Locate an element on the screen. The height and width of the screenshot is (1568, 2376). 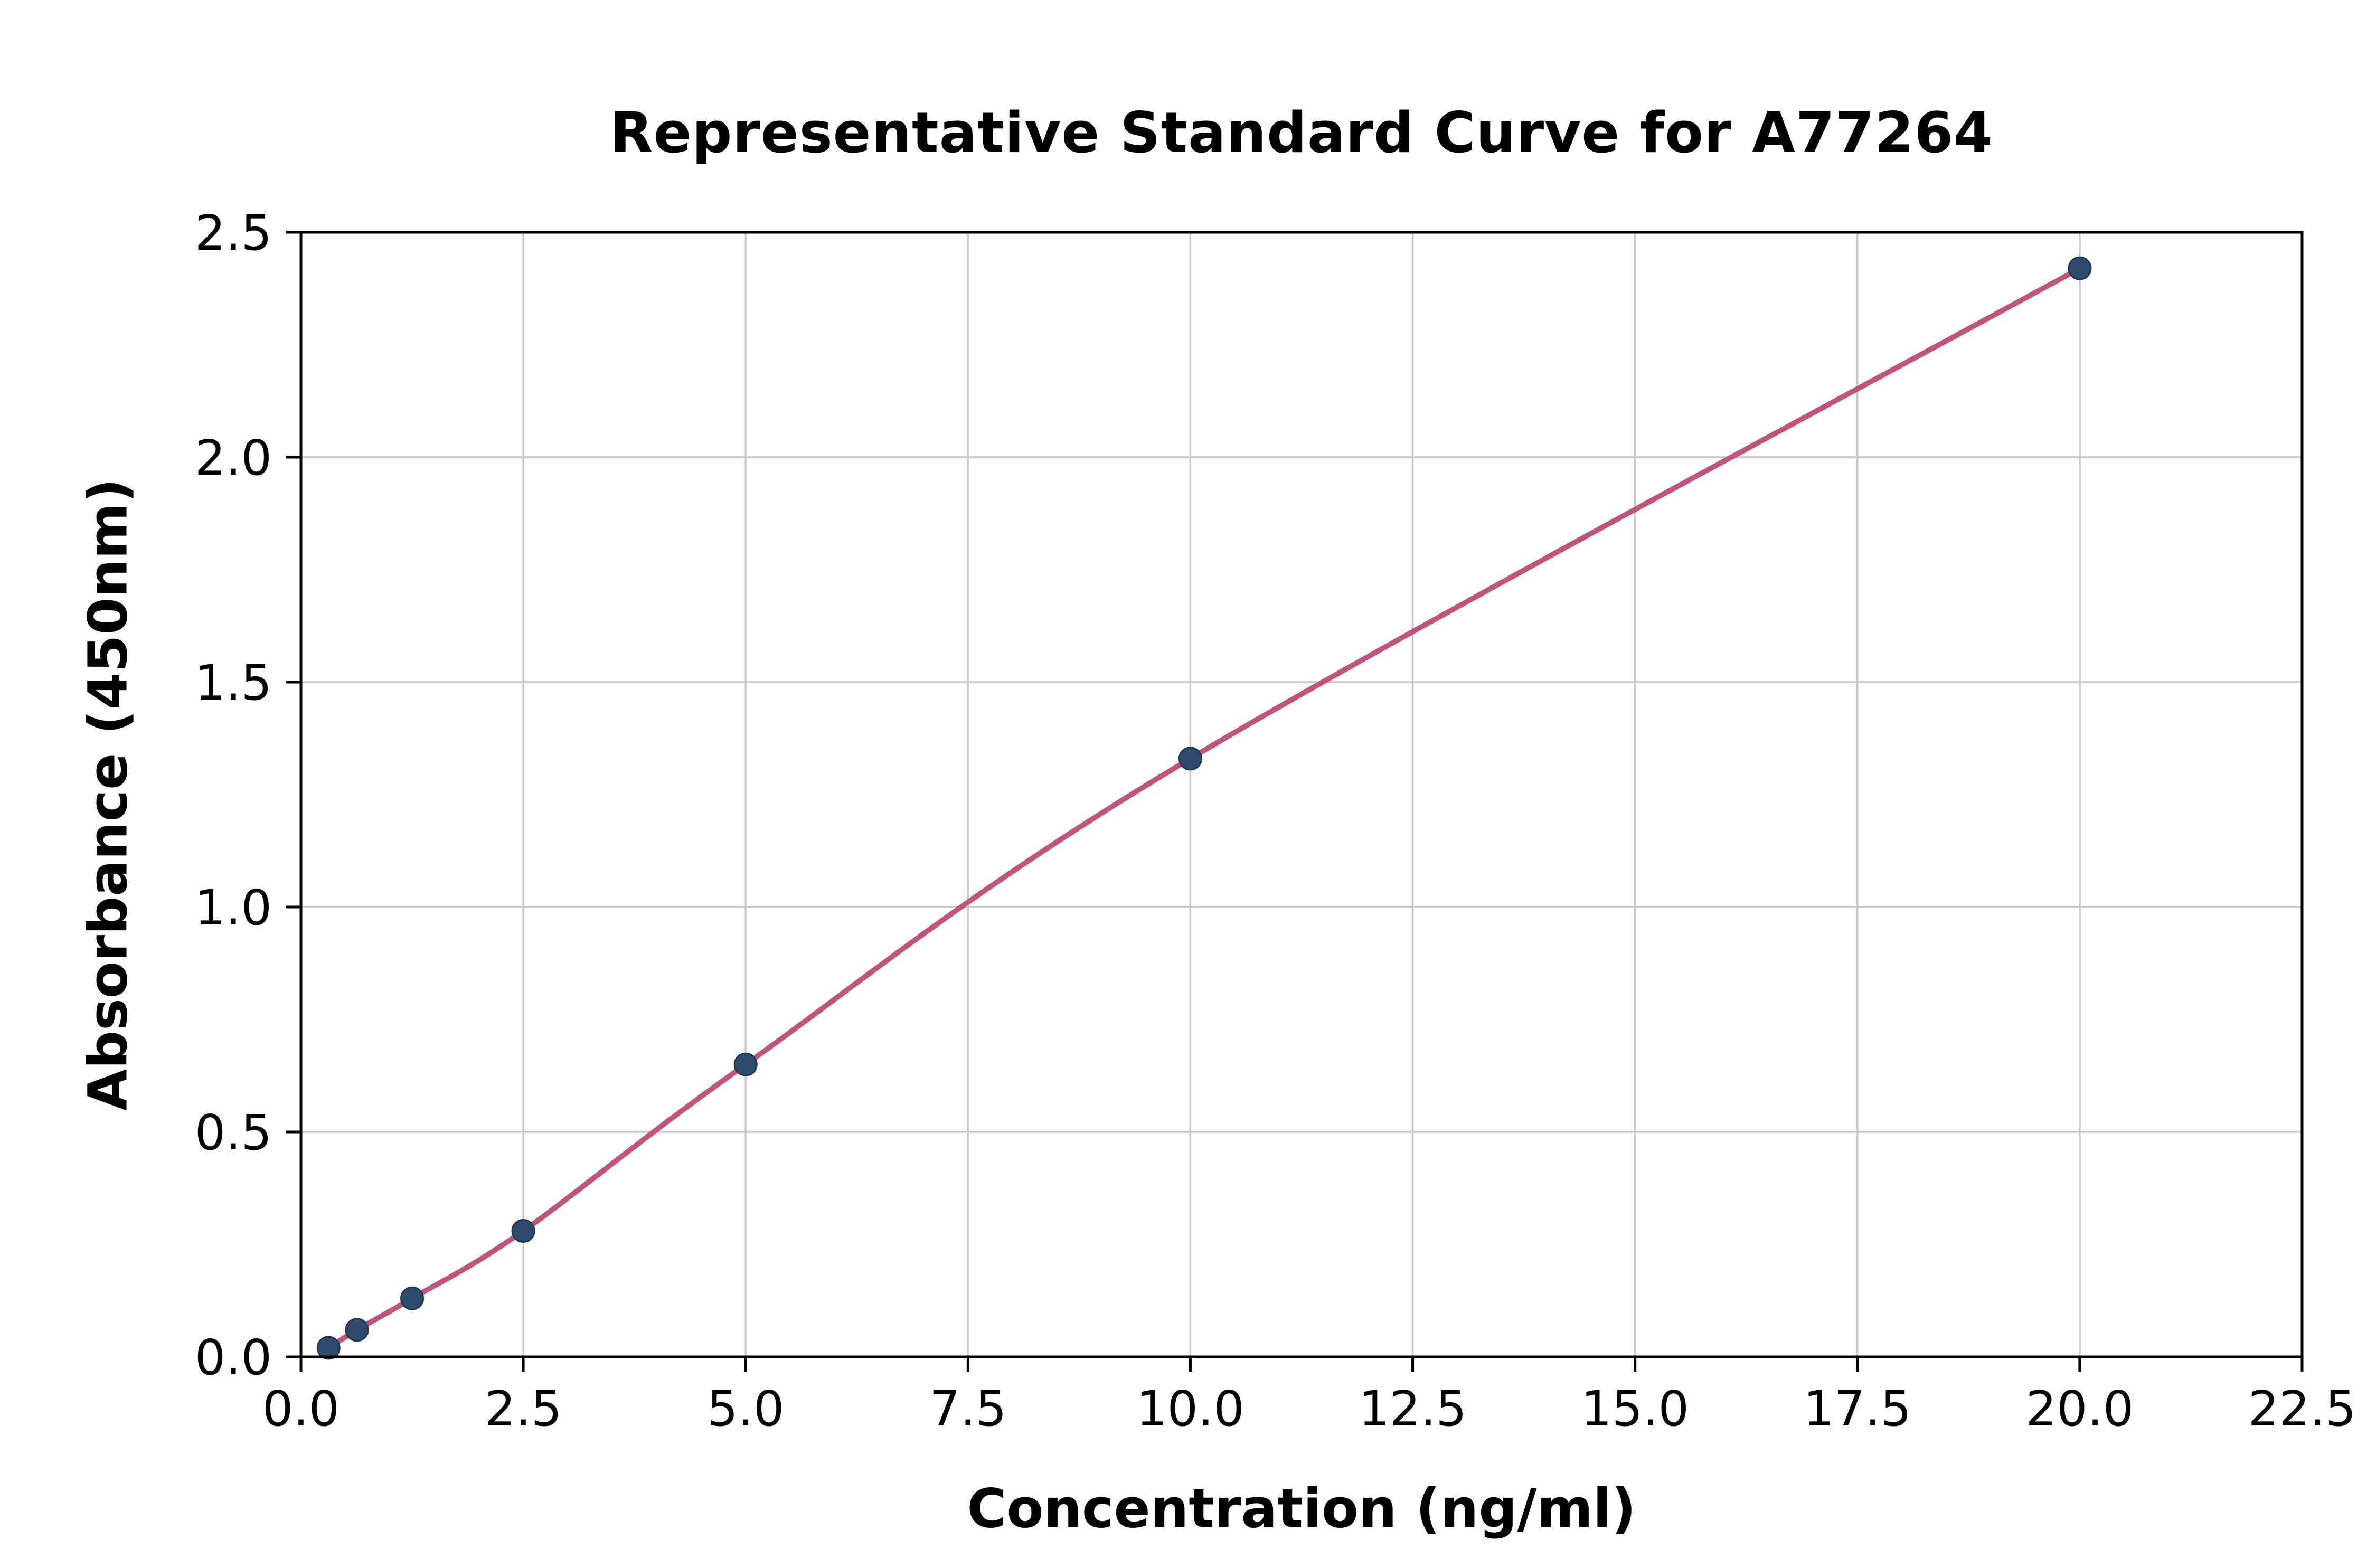
x-tick-label: 22.5 is located at coordinates (2302, 1409).